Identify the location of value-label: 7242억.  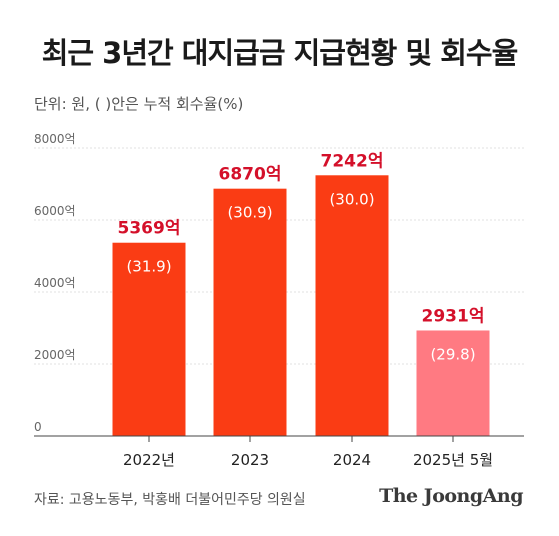
(352, 161).